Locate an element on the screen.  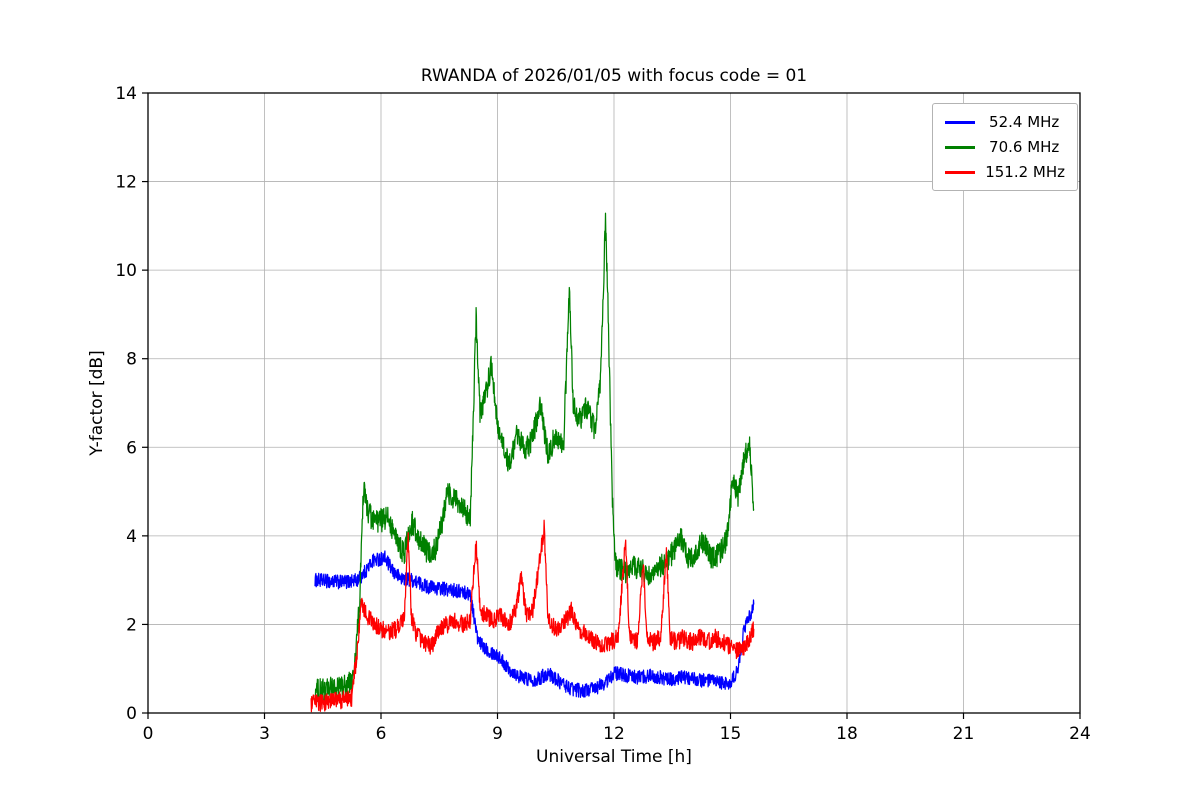
legend-label: 151.2 MHz is located at coordinates (1025, 172).